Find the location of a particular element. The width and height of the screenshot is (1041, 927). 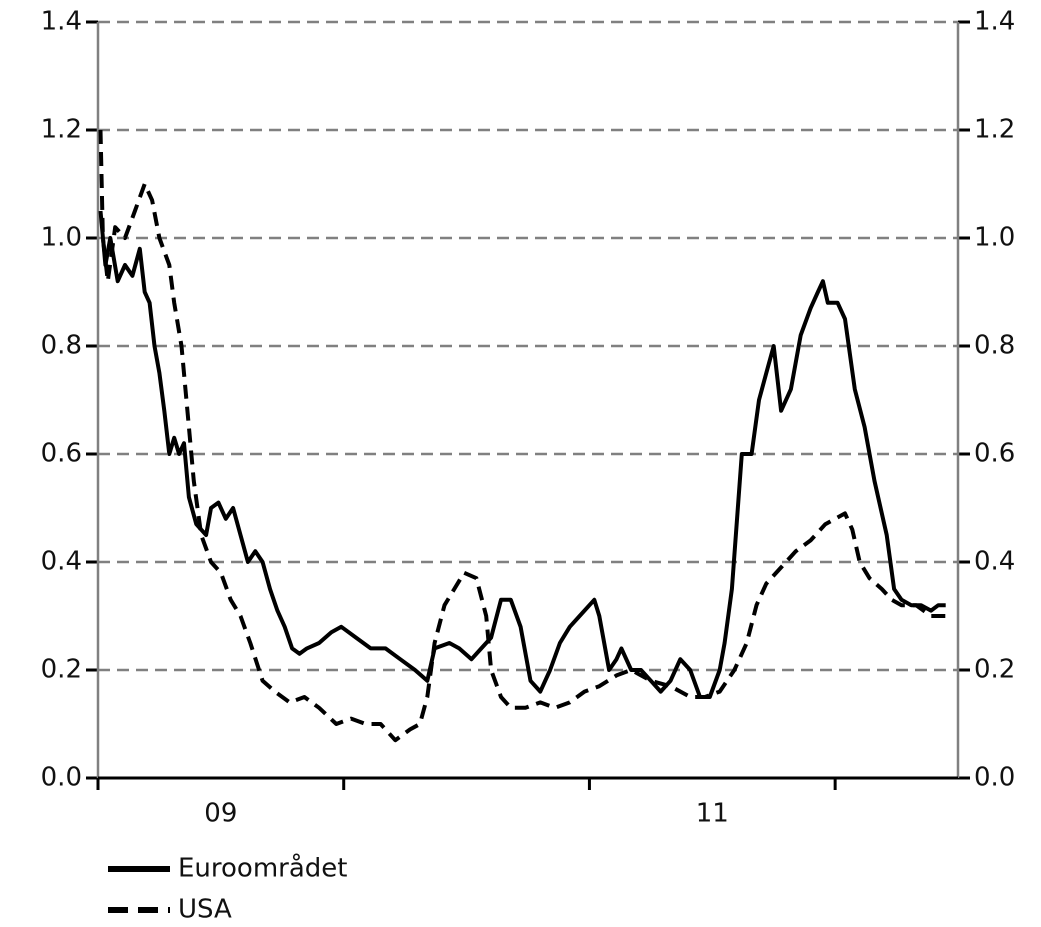

y-tick-label: 0.2 is located at coordinates (61, 670).